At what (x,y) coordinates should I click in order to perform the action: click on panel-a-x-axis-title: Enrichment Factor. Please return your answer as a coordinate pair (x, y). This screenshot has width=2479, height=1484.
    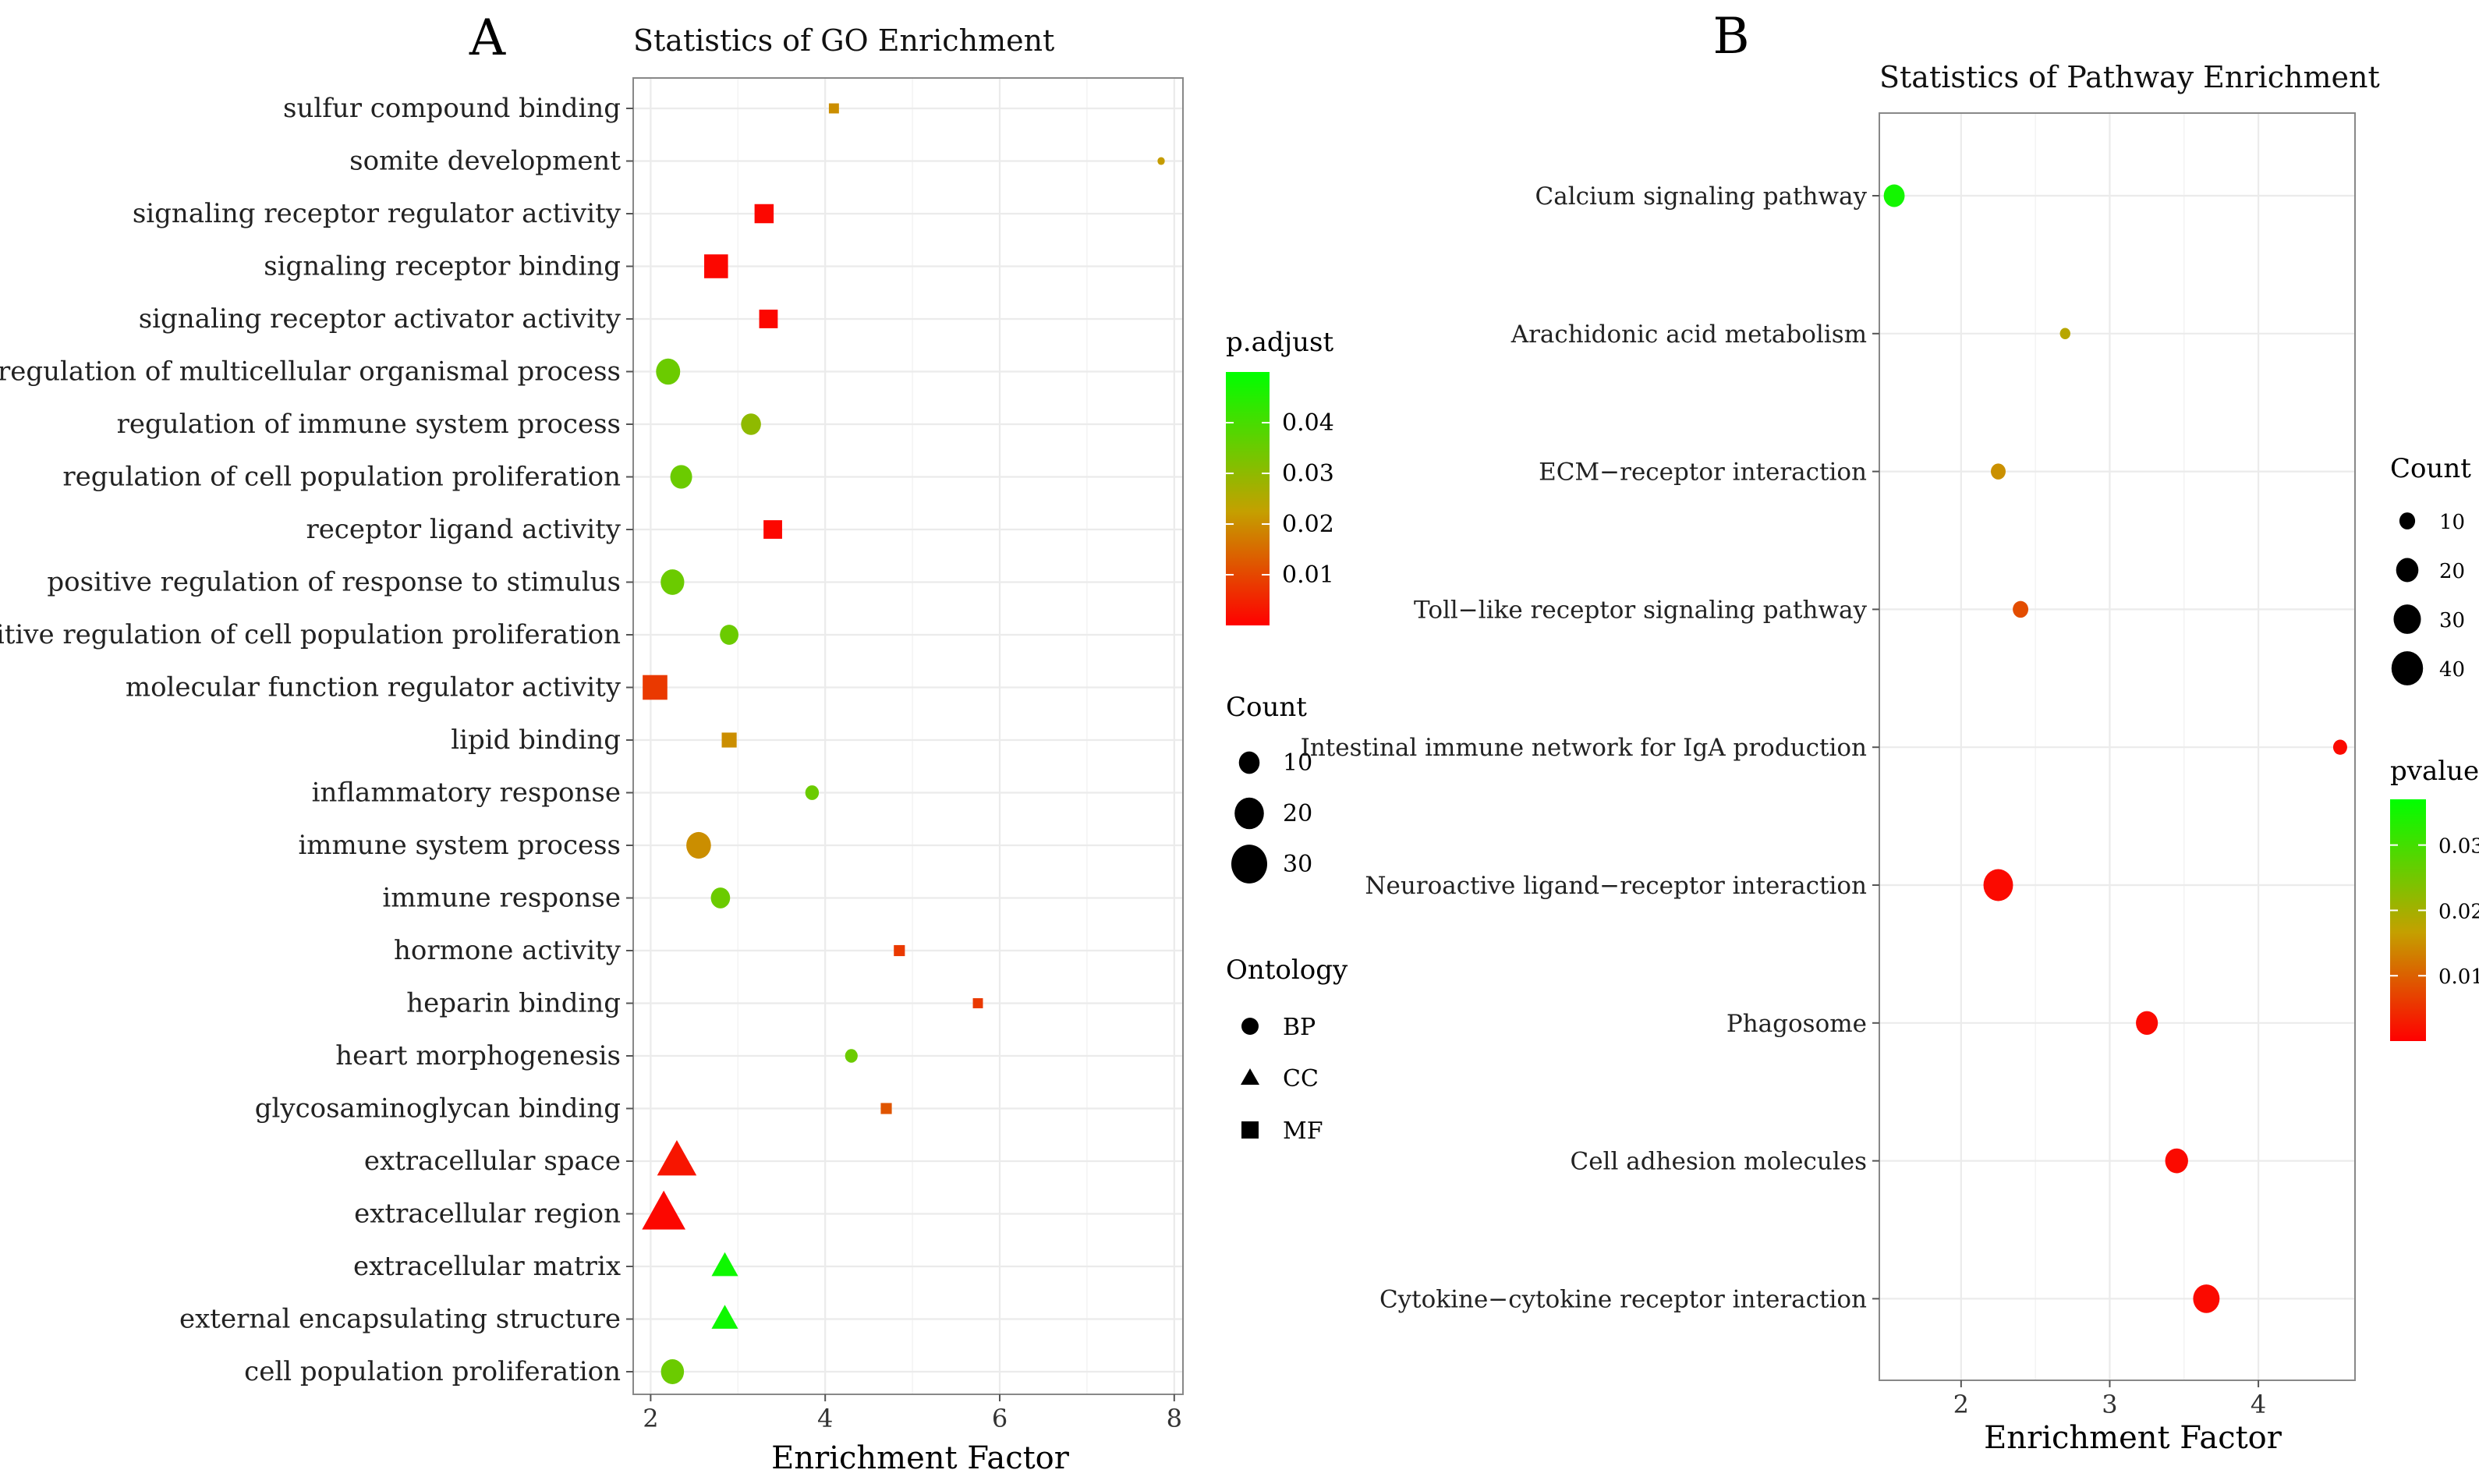
    Looking at the image, I should click on (921, 1458).